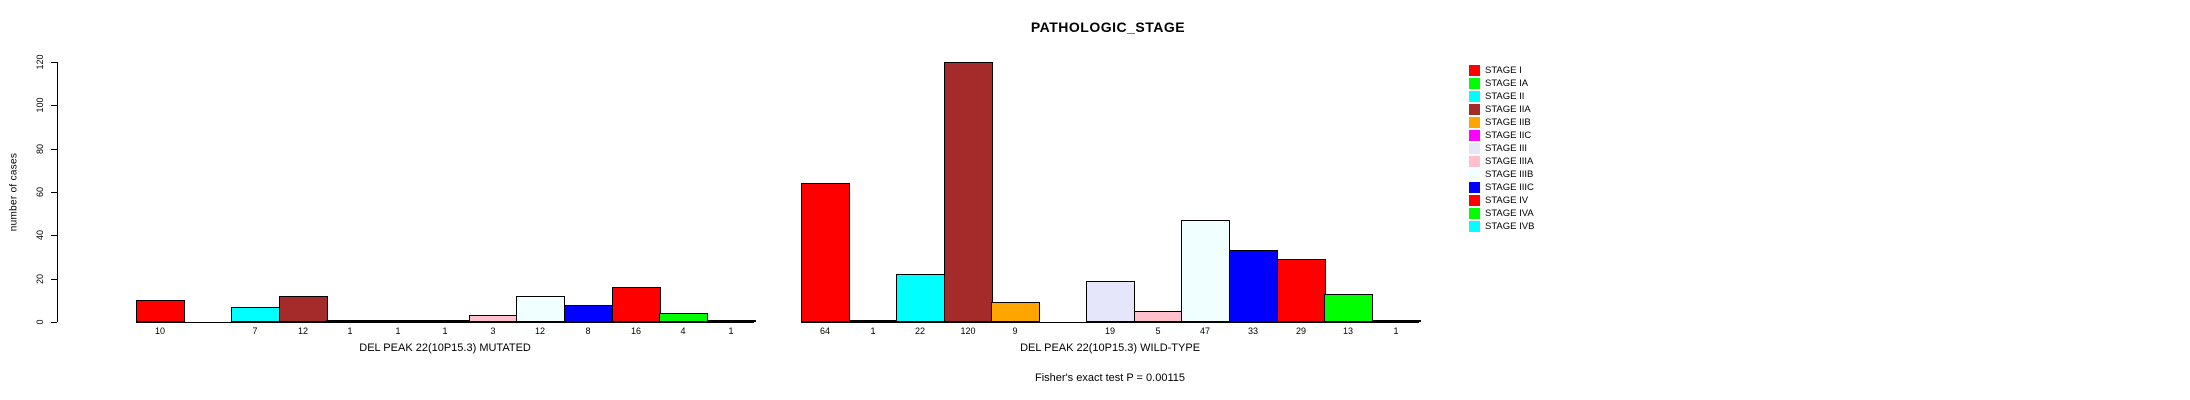 This screenshot has width=2190, height=400. Describe the element at coordinates (1109, 331) in the screenshot. I see `bar-value-label: 19` at that location.